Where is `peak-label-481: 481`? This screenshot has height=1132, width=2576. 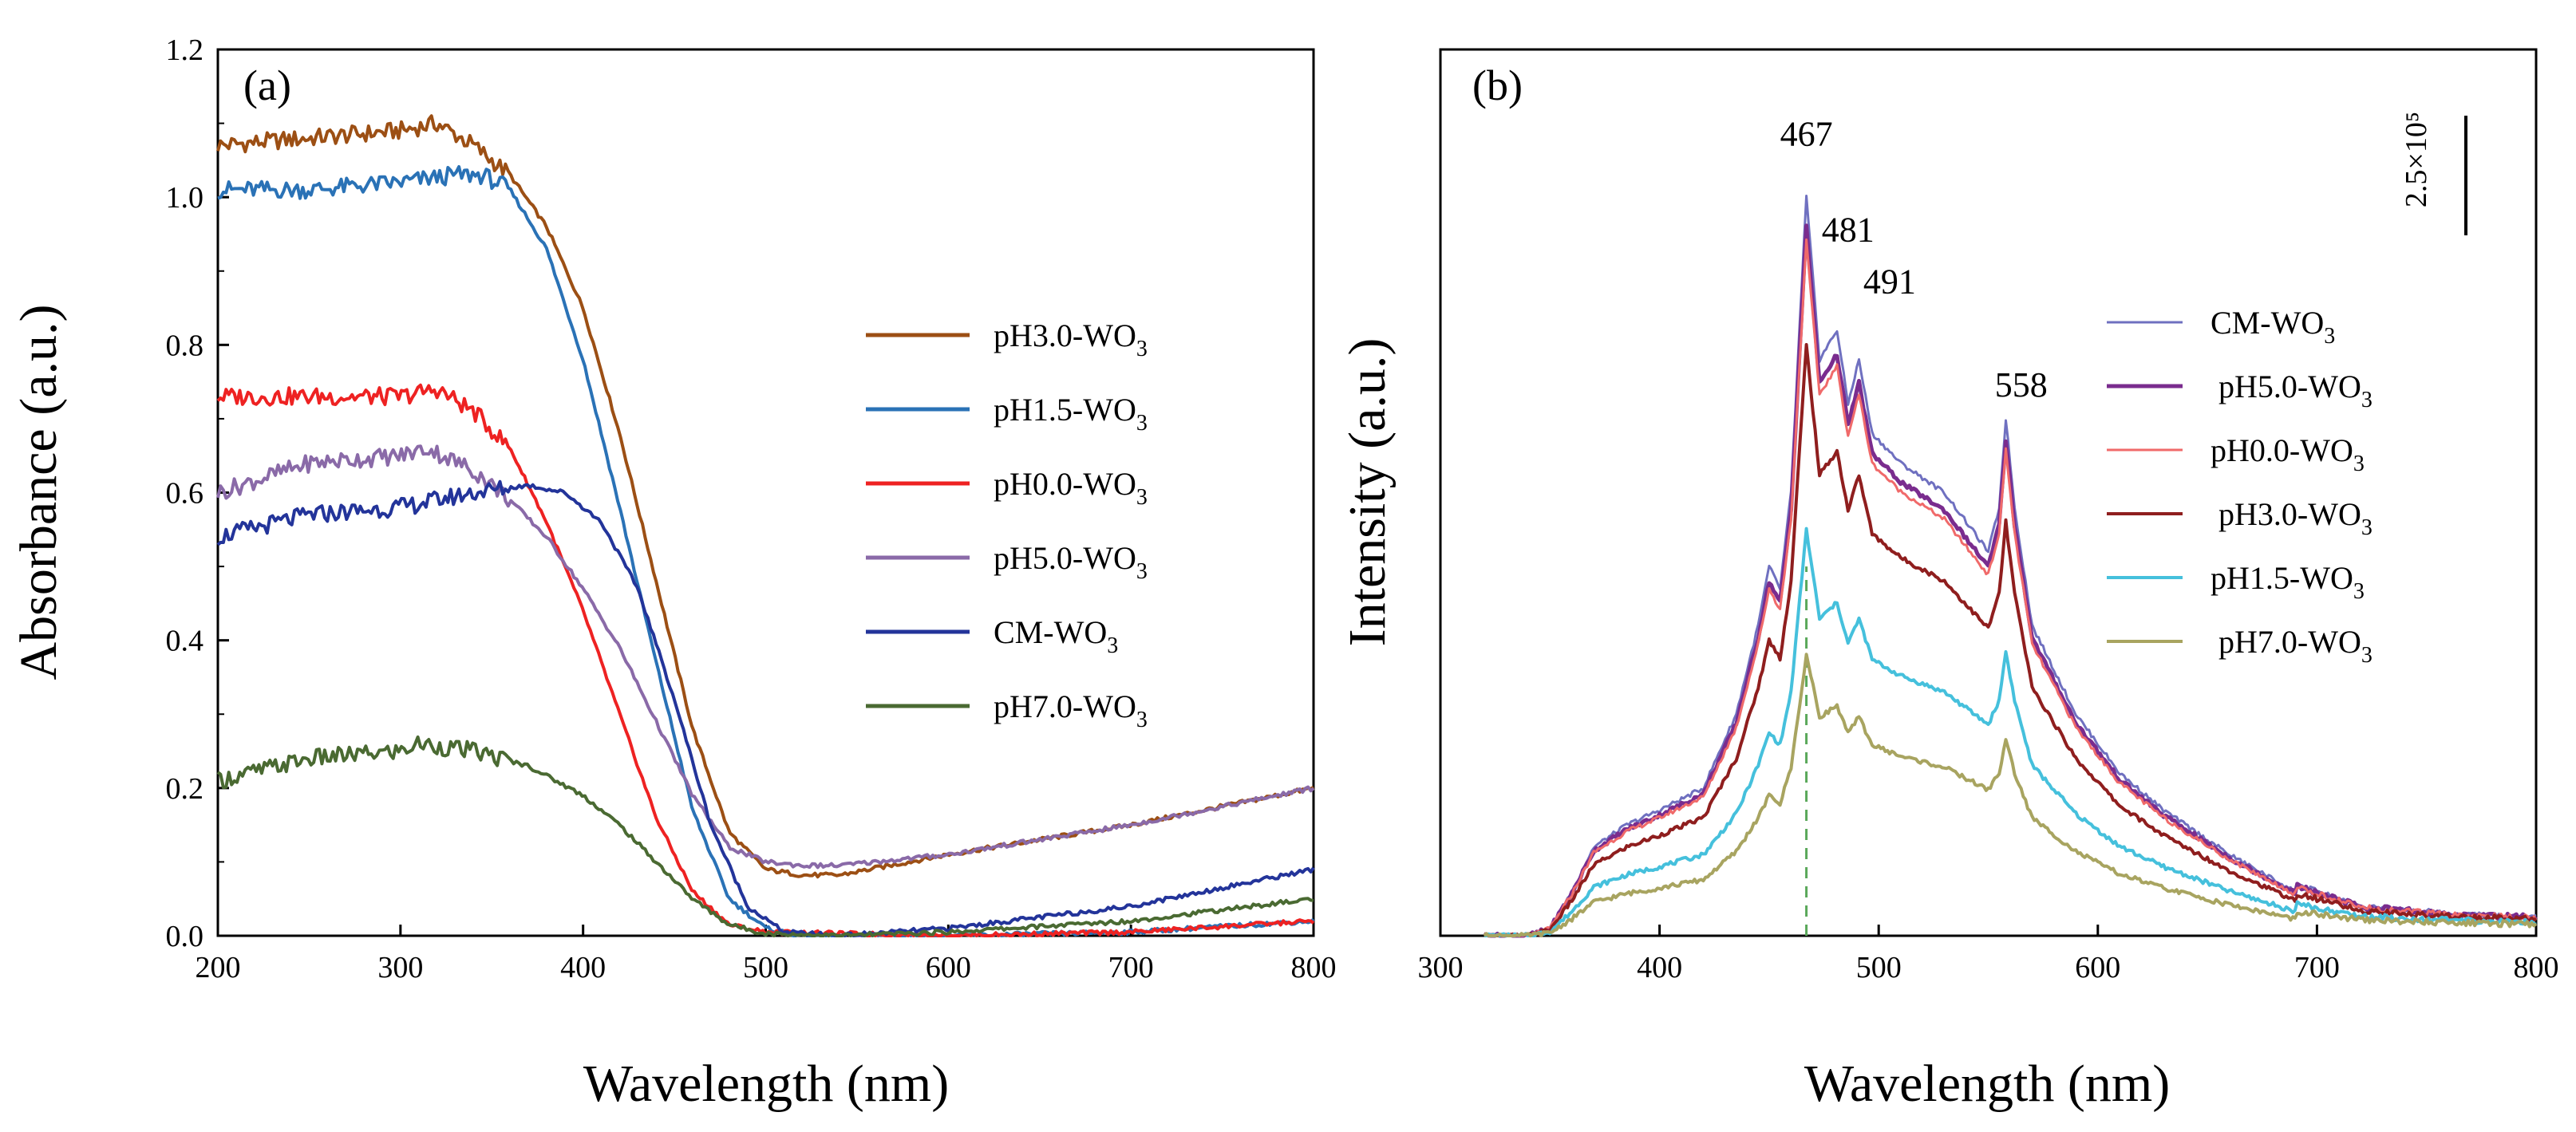
peak-label-481: 481 is located at coordinates (1848, 230).